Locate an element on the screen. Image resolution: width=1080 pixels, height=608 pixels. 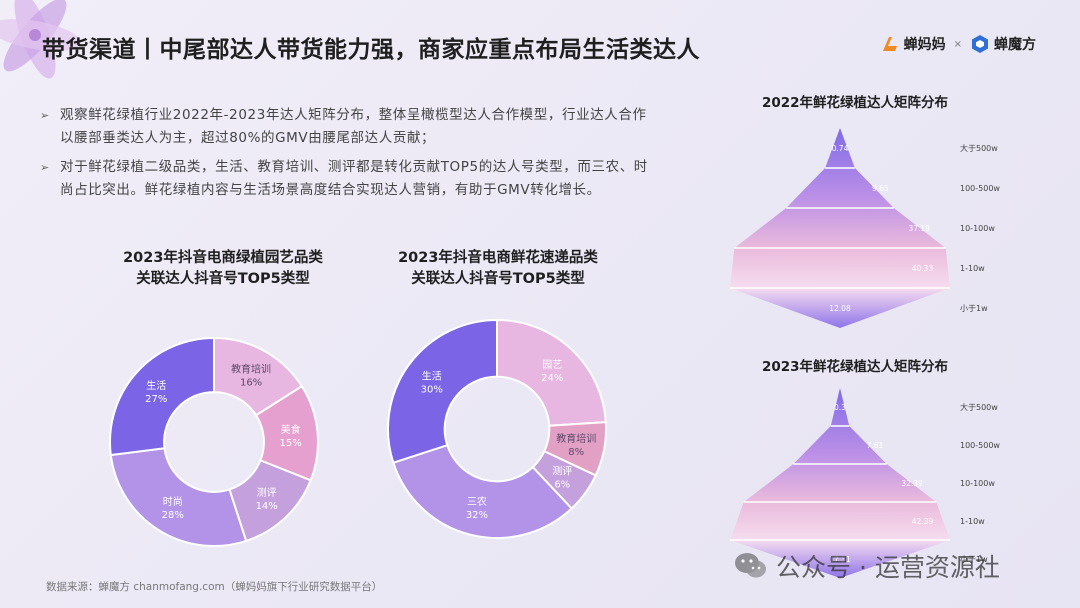
chanmama-logo: 蝉妈妈 is located at coordinates (913, 44).